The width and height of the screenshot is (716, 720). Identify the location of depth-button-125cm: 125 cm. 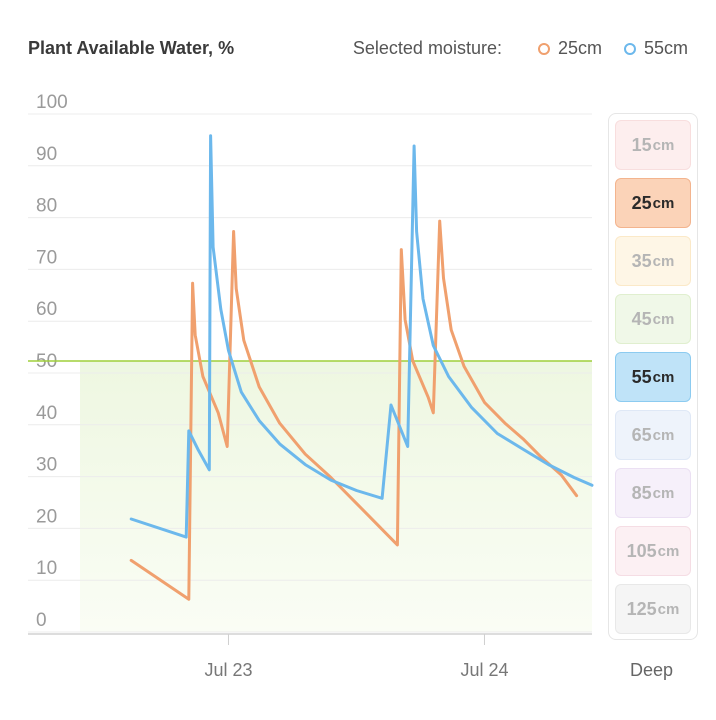
(653, 609).